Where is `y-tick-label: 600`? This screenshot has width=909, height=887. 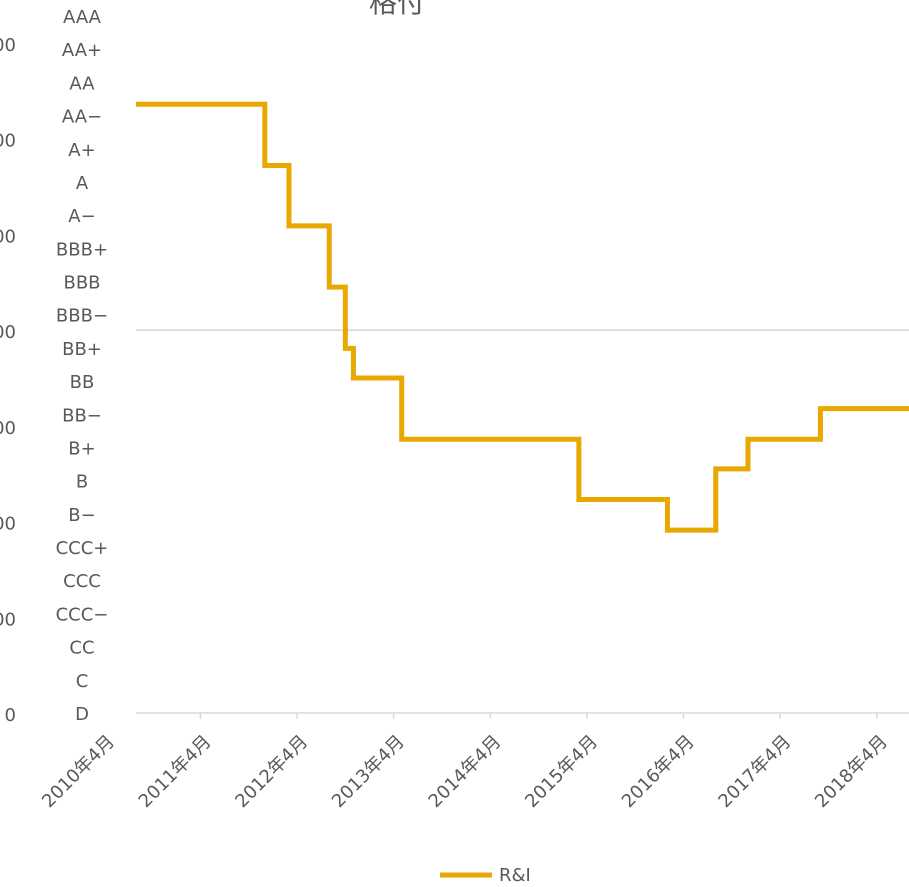
y-tick-label: 600 is located at coordinates (8, 141).